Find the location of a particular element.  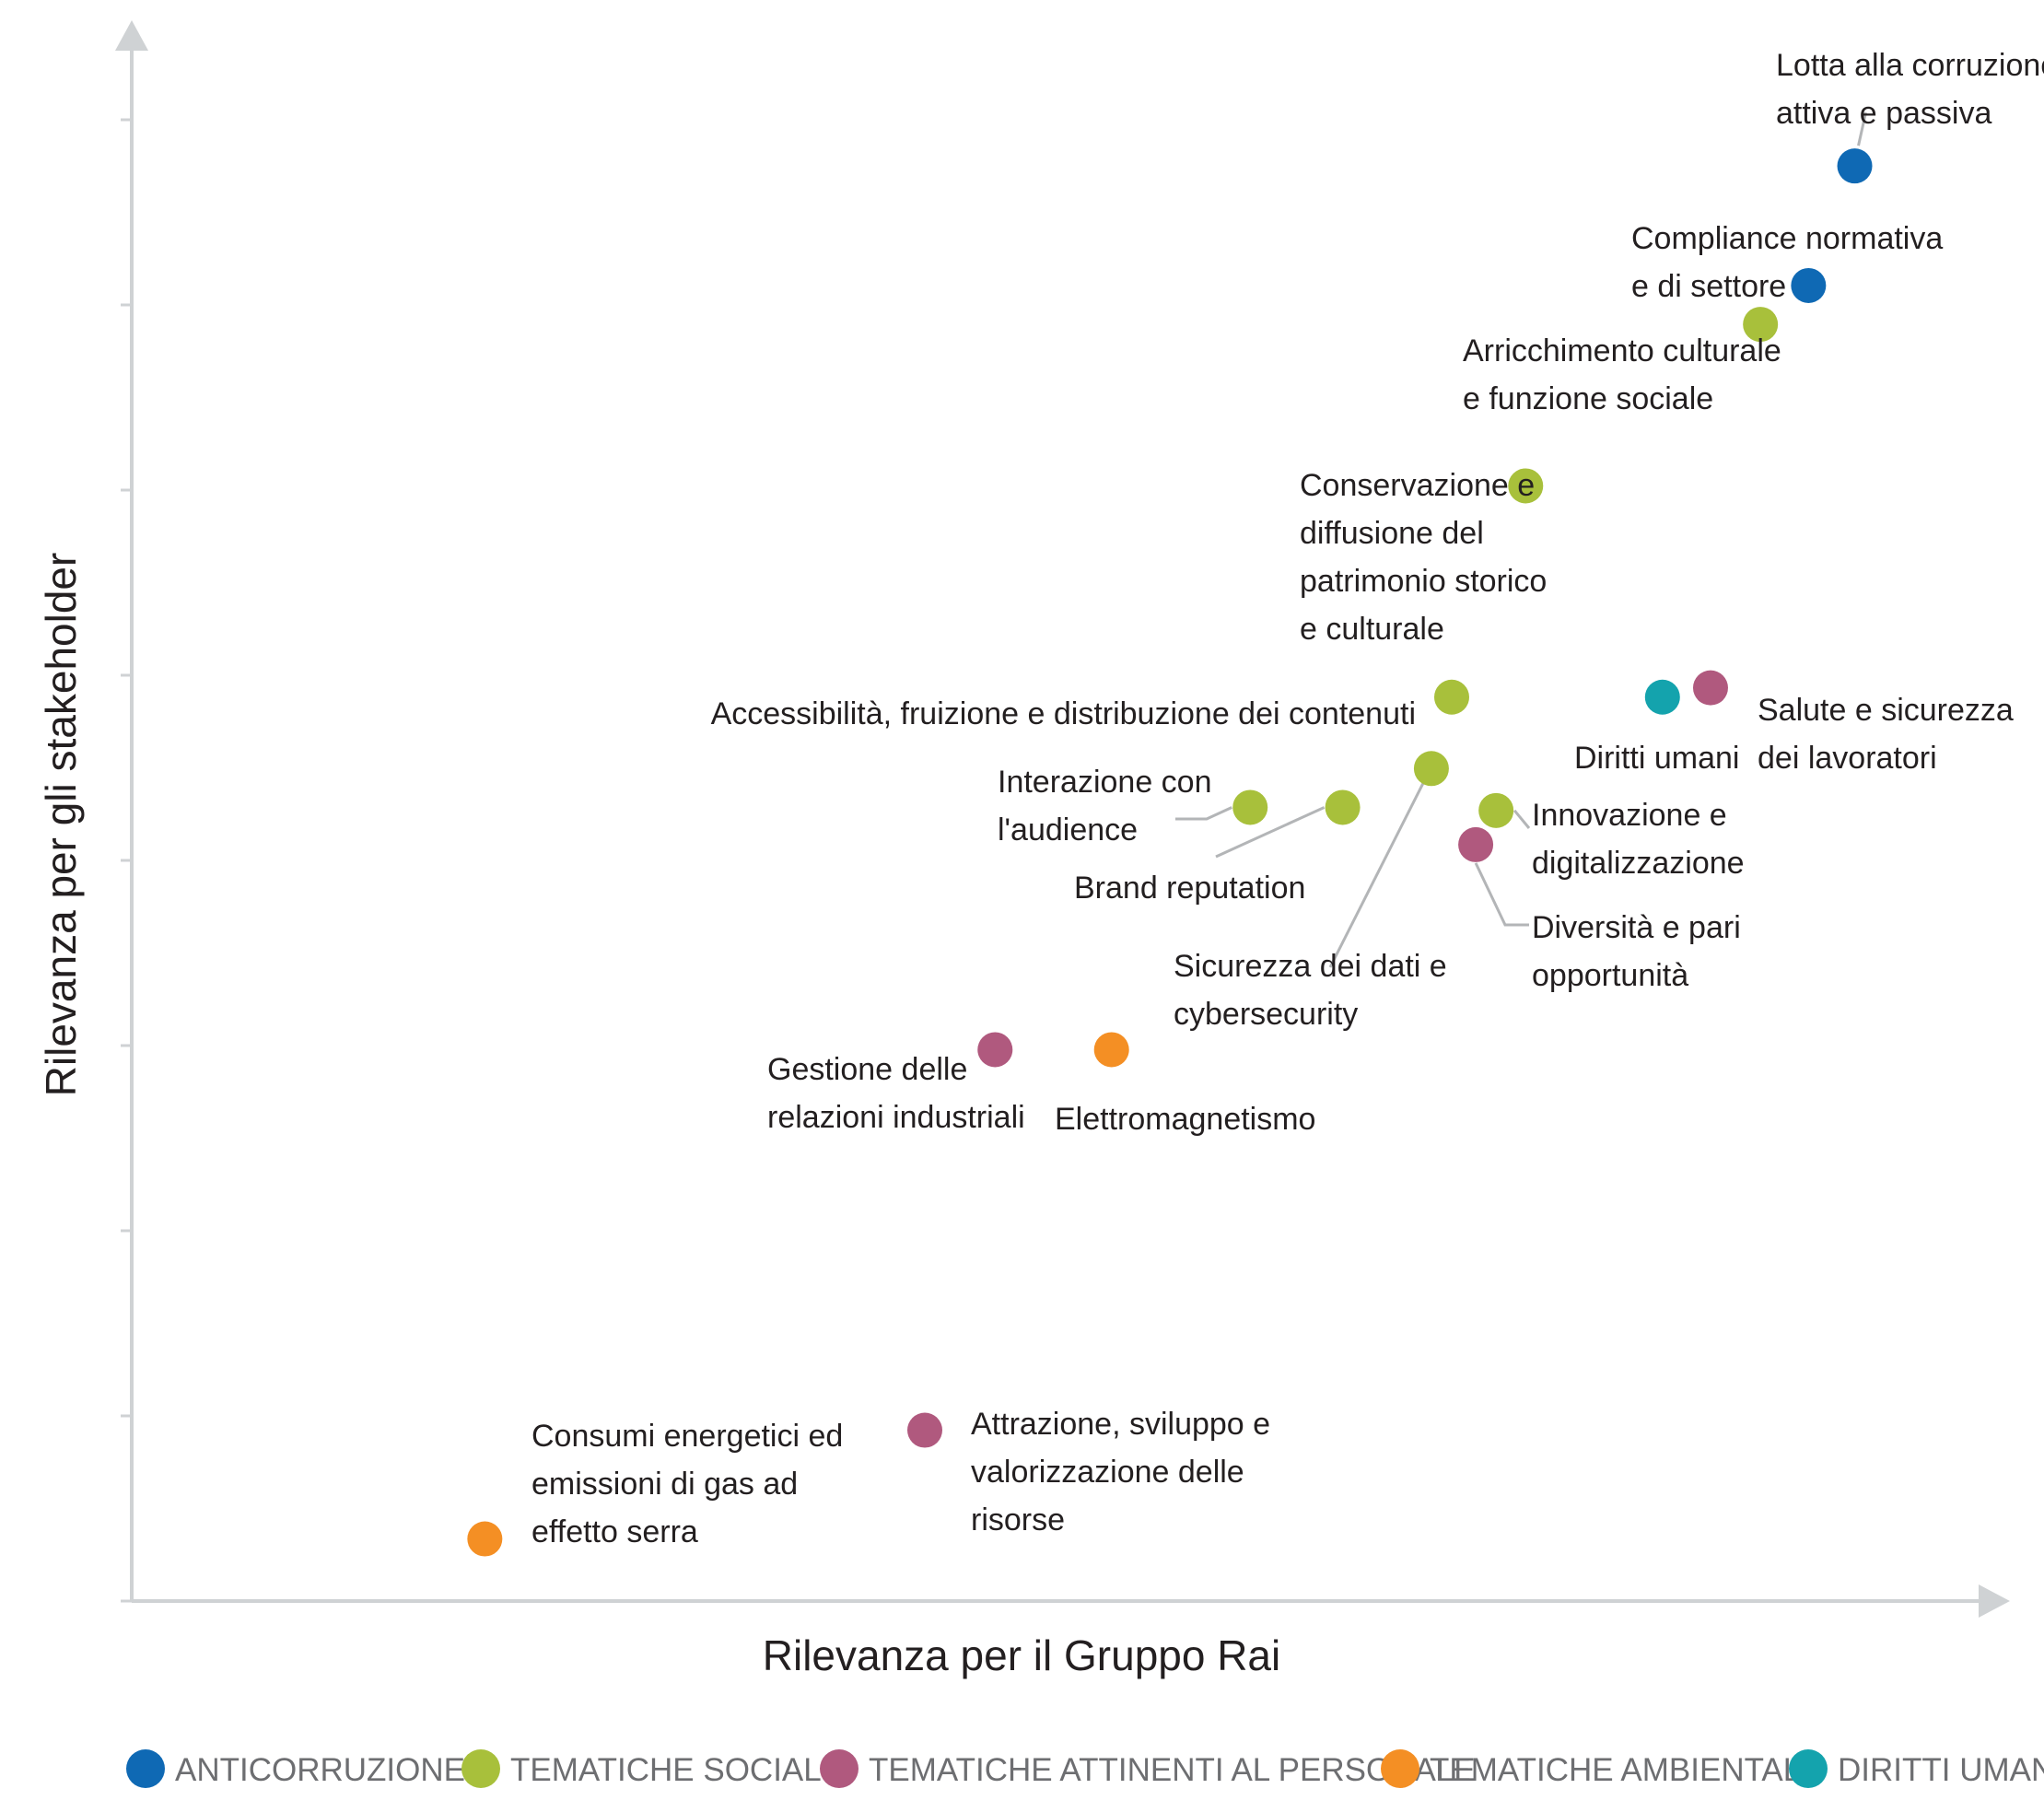

point-label: Diversità e pari is located at coordinates (1636, 927).